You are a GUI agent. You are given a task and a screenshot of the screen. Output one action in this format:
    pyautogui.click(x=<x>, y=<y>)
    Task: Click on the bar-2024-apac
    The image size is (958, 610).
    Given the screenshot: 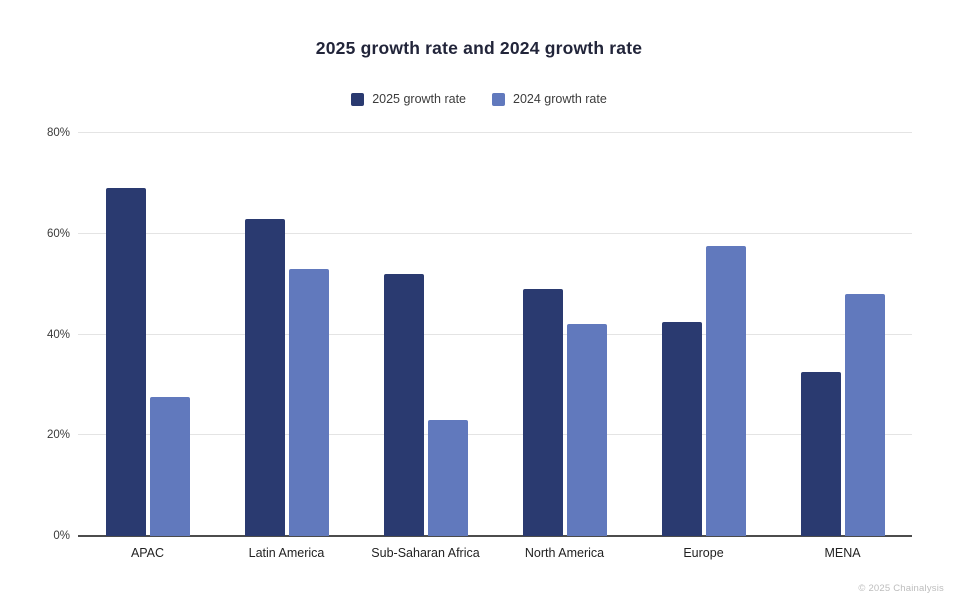 What is the action you would take?
    pyautogui.click(x=169, y=466)
    